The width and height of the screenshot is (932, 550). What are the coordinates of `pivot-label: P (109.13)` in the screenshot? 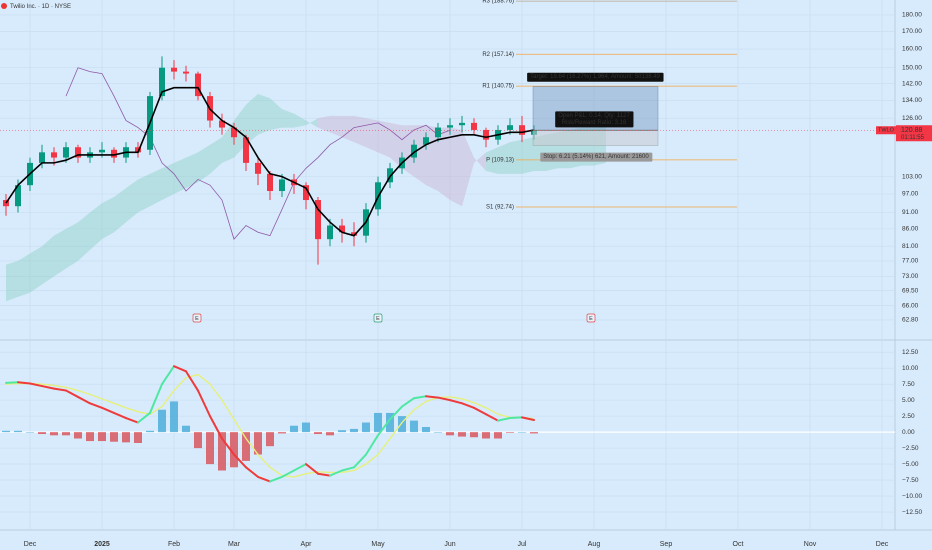 It's located at (500, 160).